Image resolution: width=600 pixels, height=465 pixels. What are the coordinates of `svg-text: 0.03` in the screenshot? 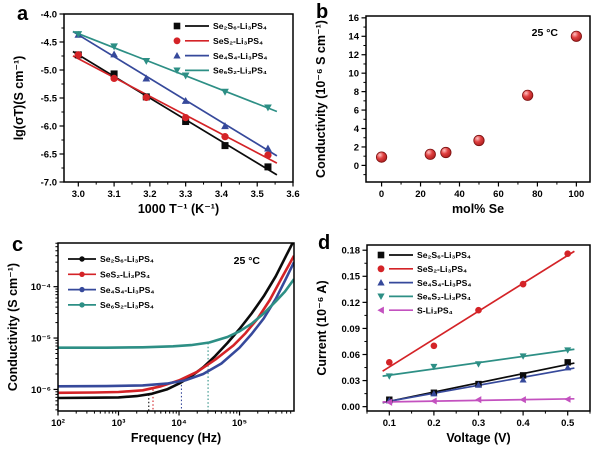 It's located at (351, 381).